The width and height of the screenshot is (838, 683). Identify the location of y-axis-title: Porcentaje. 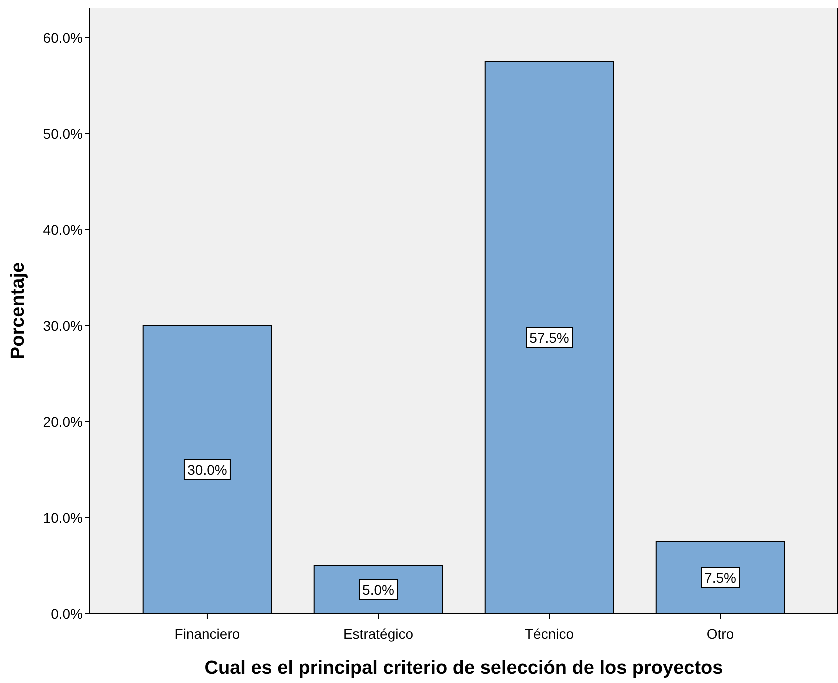
(18, 311).